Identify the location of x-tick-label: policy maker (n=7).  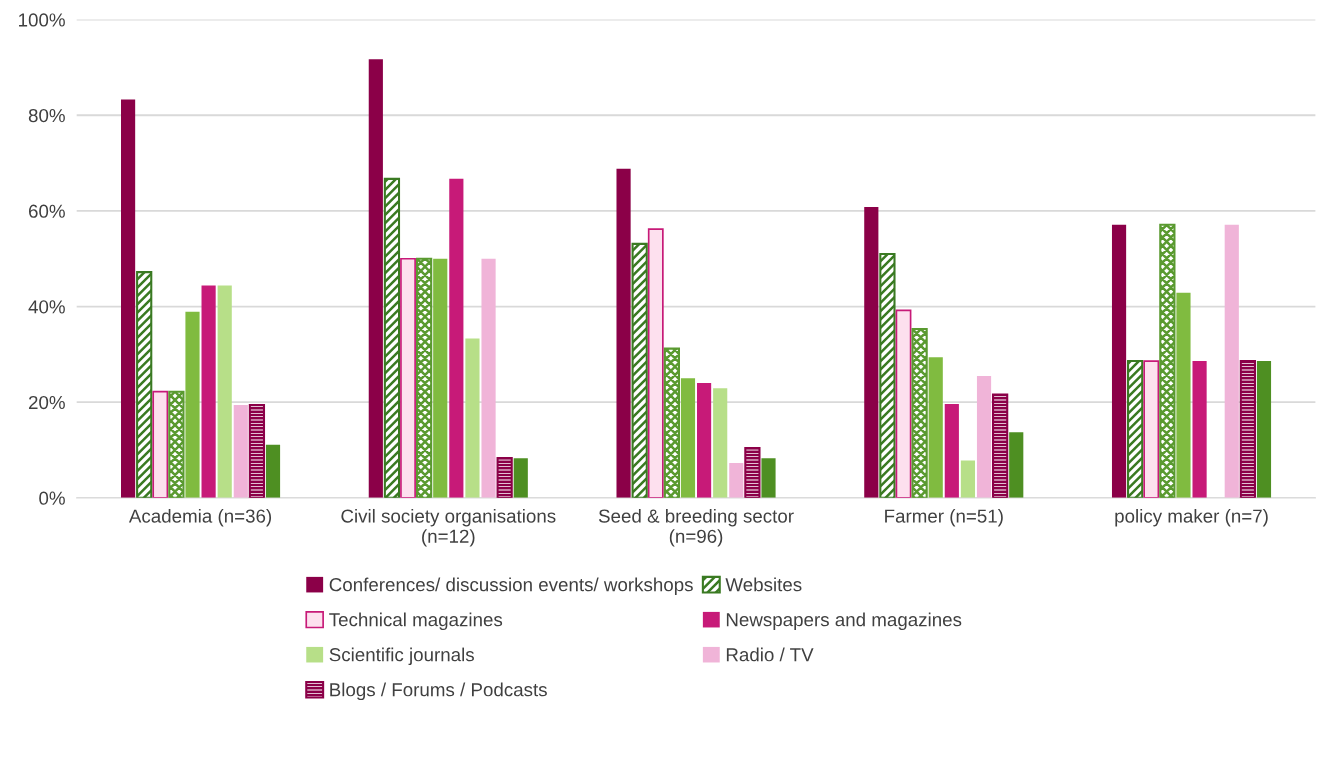
(1191, 517).